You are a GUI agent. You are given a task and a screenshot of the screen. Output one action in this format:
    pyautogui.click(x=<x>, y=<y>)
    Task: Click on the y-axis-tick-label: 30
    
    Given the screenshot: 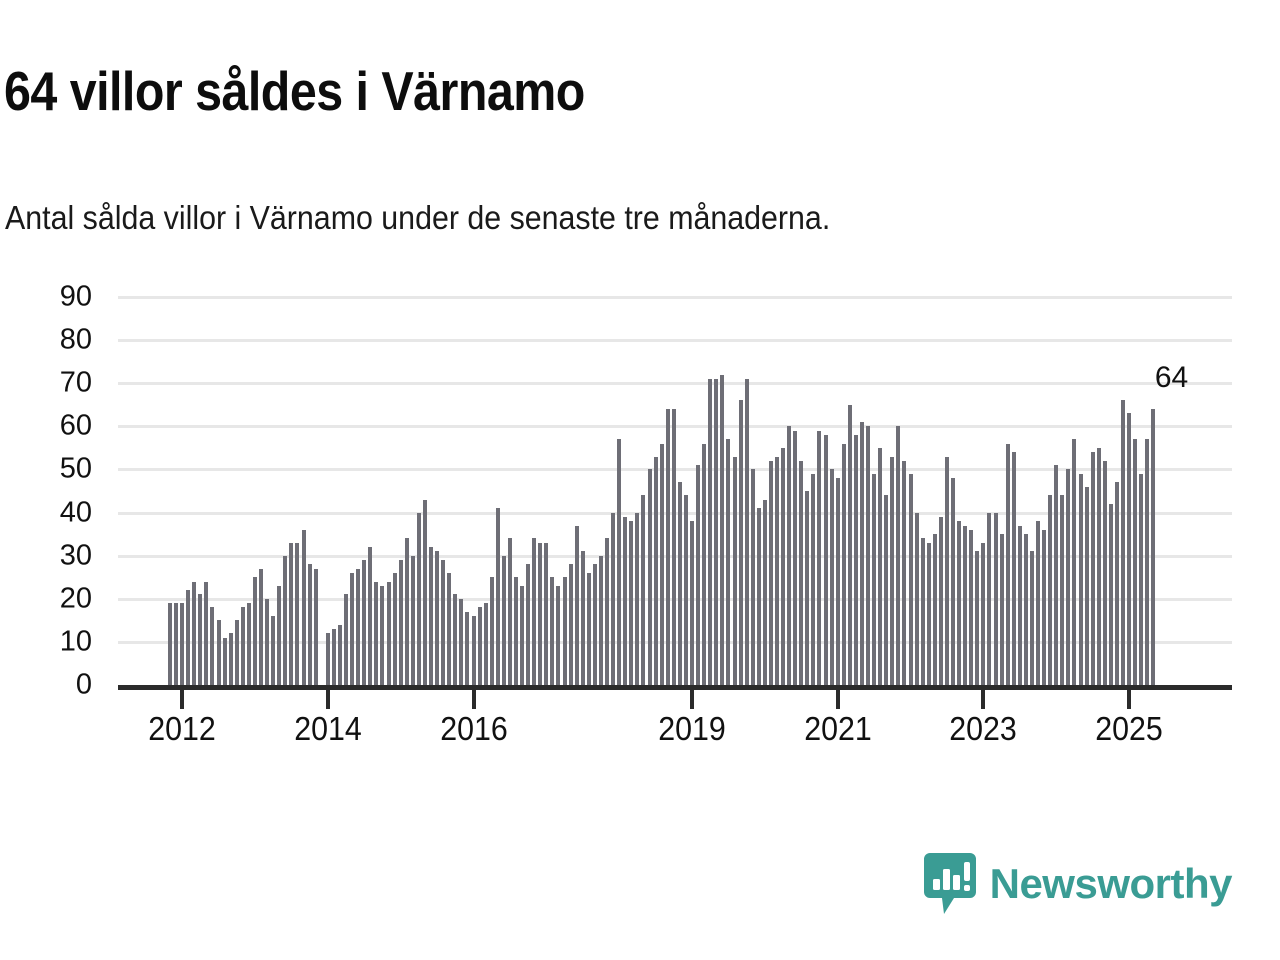 What is the action you would take?
    pyautogui.click(x=75, y=555)
    